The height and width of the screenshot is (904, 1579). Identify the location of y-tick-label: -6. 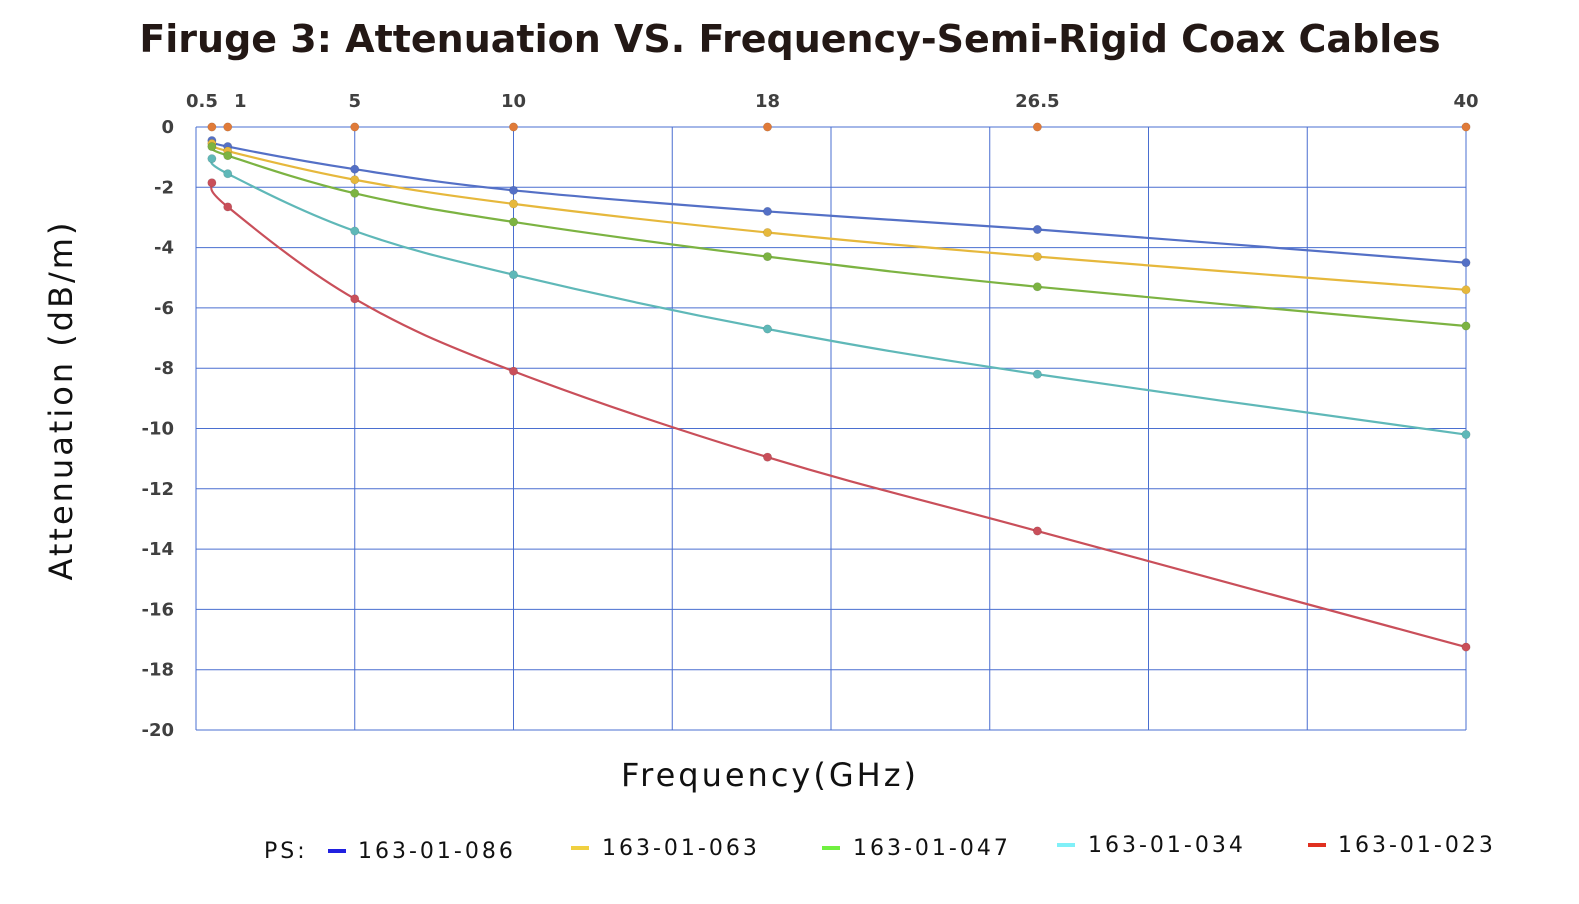
(164, 308).